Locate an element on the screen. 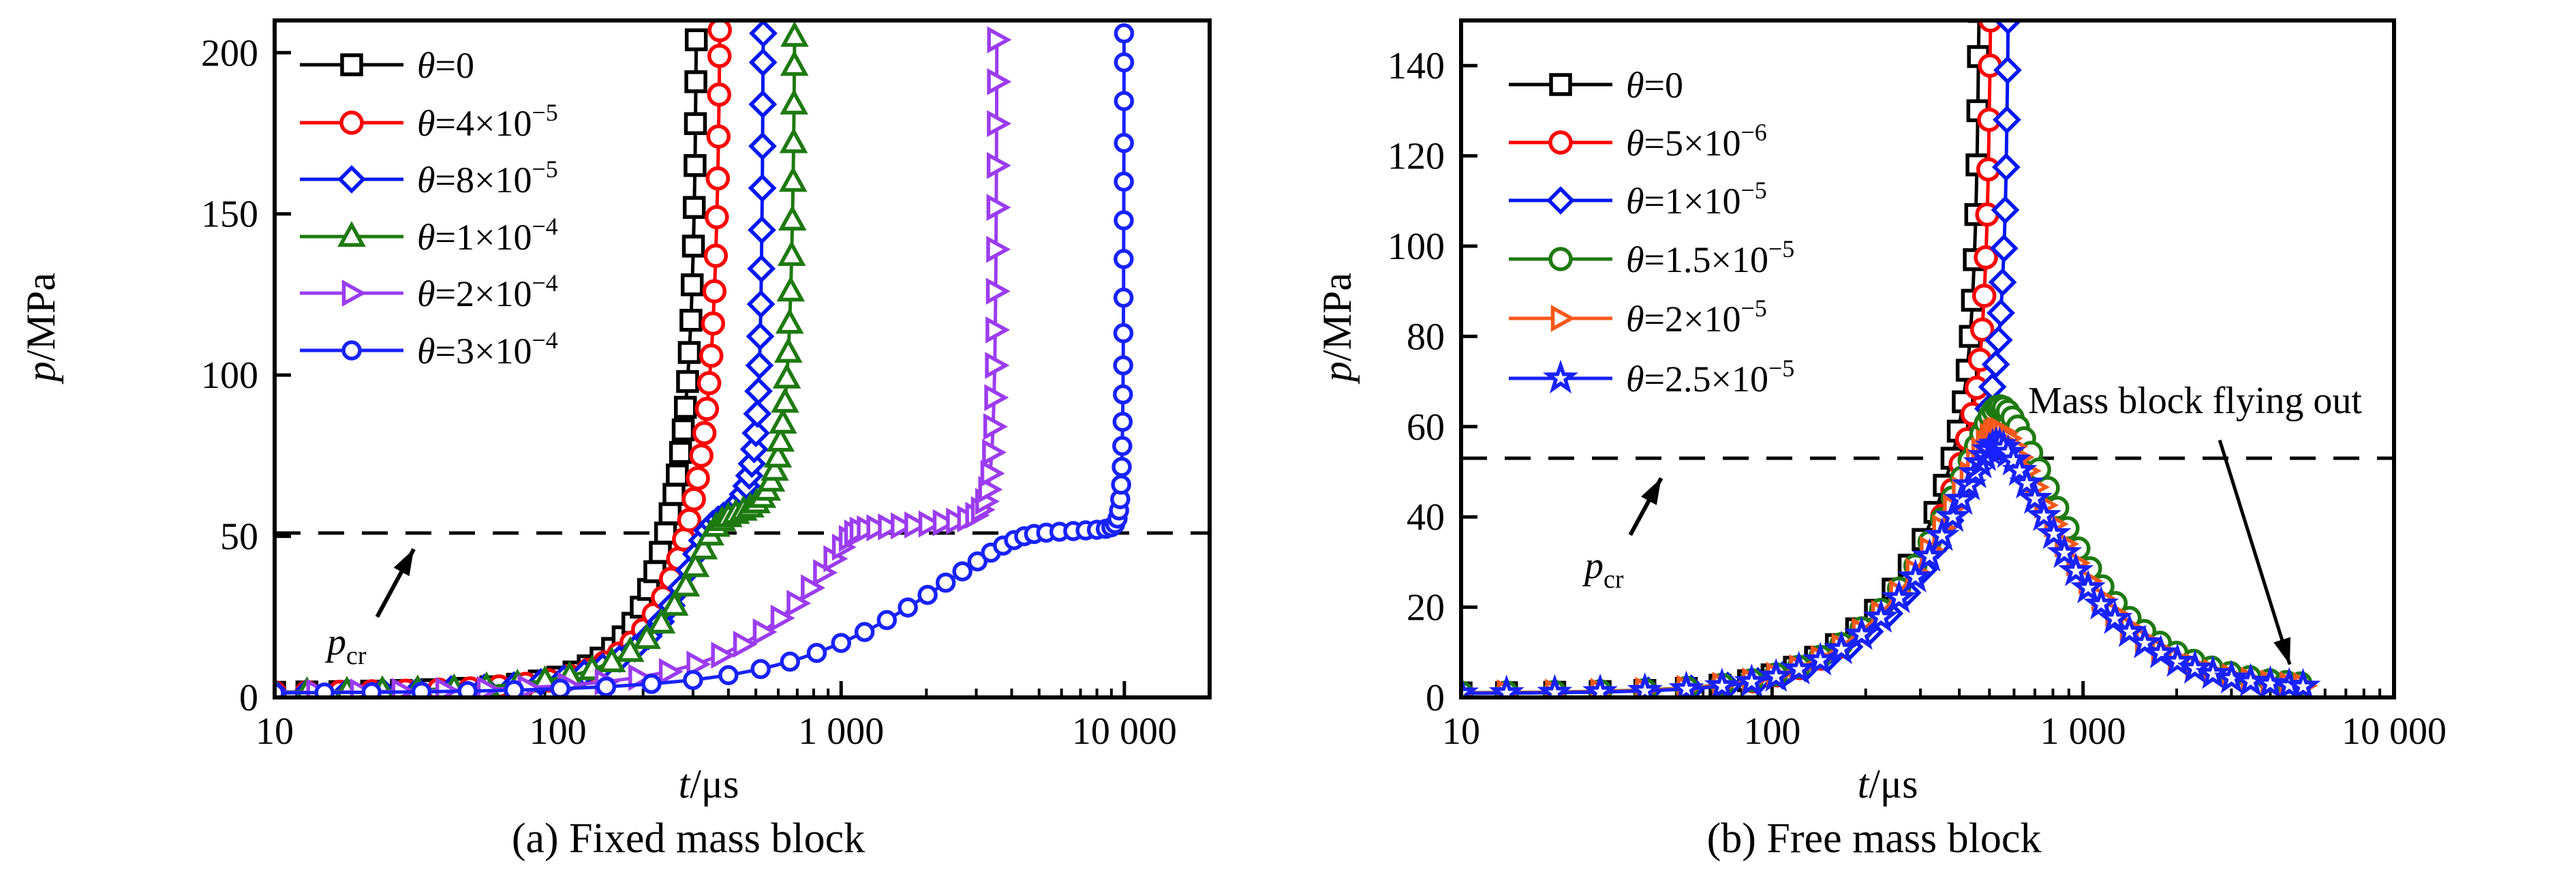 The image size is (2576, 889). x-axis-label-a: t/μs is located at coordinates (709, 784).